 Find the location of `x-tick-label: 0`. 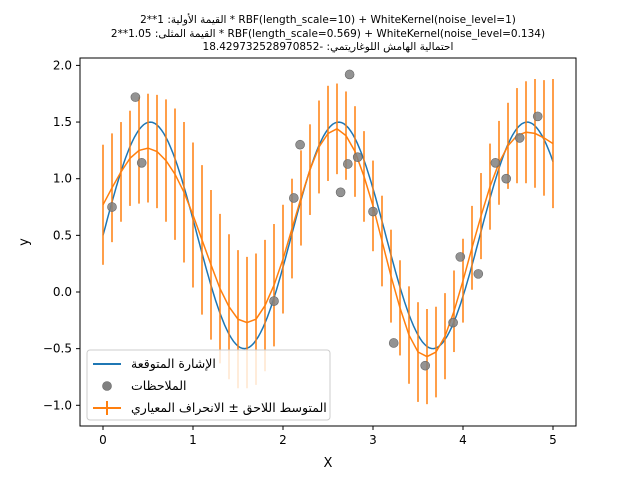

x-tick-label: 0 is located at coordinates (103, 440).